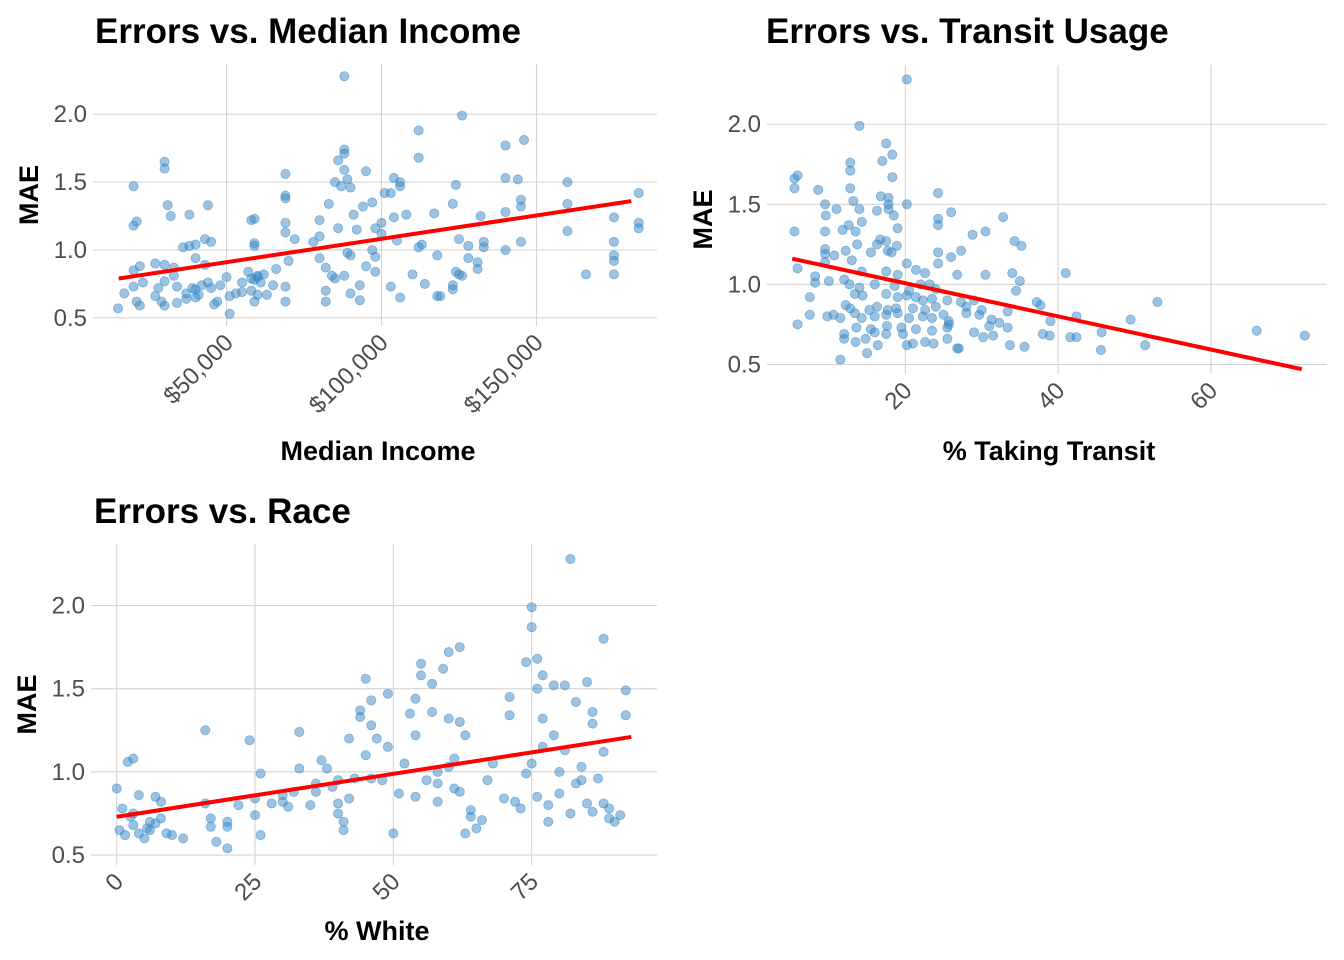  What do you see at coordinates (967, 31) in the screenshot?
I see `panel-title: Errors vs. Transit Usage` at bounding box center [967, 31].